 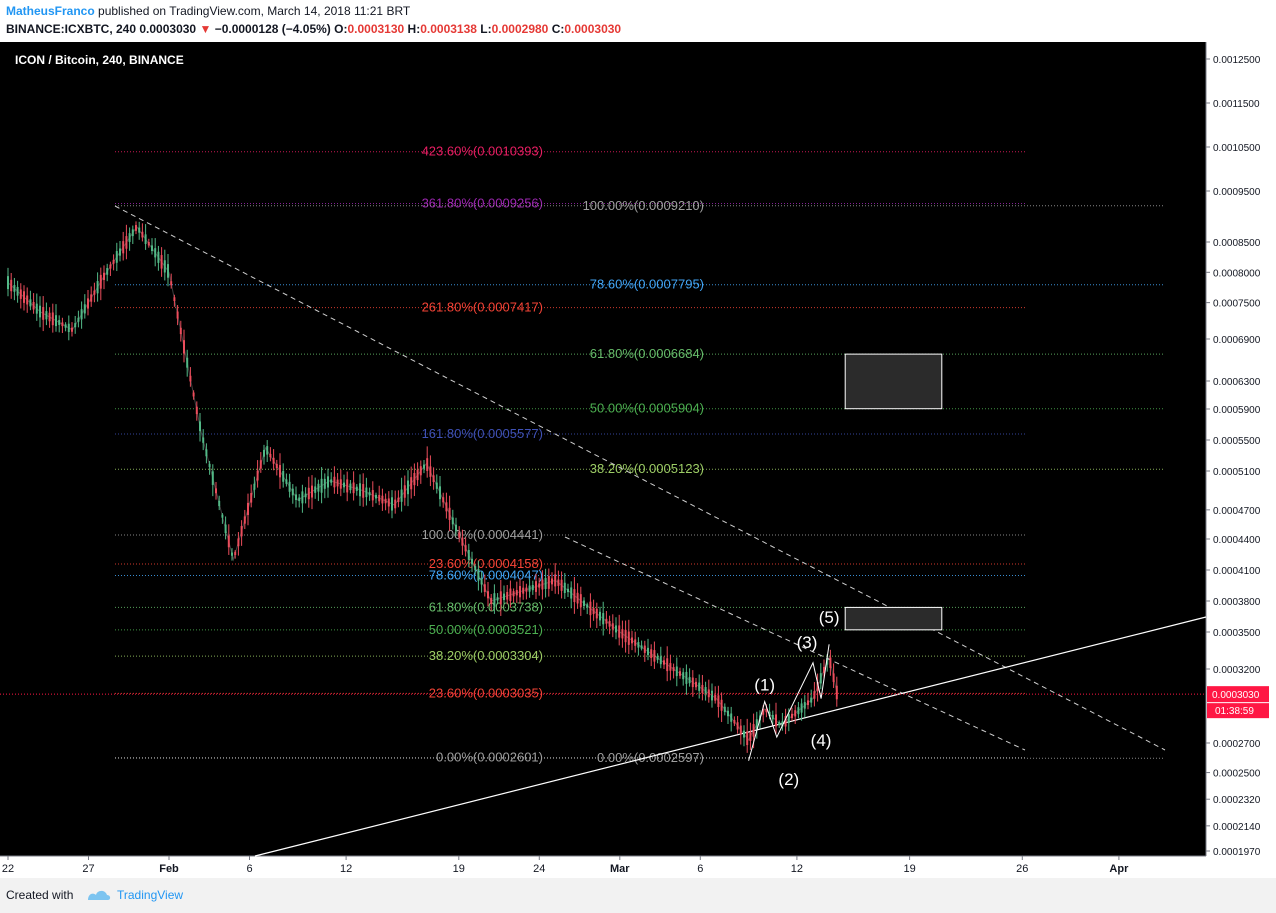 What do you see at coordinates (797, 869) in the screenshot?
I see `time-tick-label-9: 12` at bounding box center [797, 869].